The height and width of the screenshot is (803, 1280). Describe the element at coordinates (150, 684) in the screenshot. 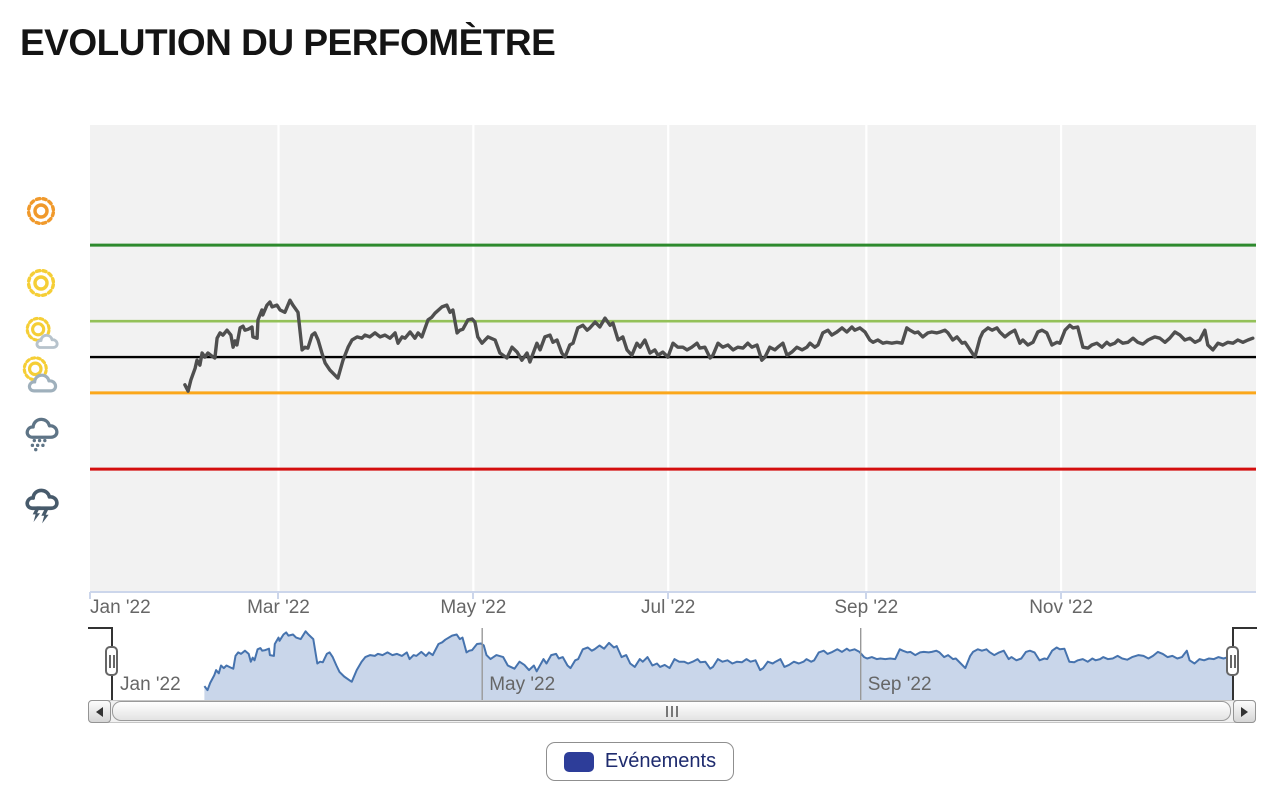

I see `navigator-label: Jan '22` at that location.